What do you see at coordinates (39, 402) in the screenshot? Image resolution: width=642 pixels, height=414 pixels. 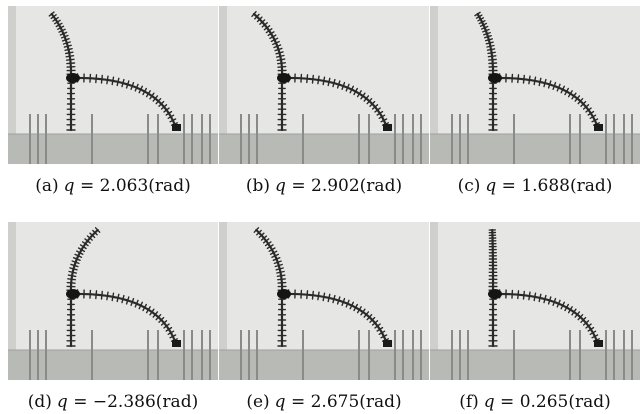 I see `caption-label: (d)` at bounding box center [39, 402].